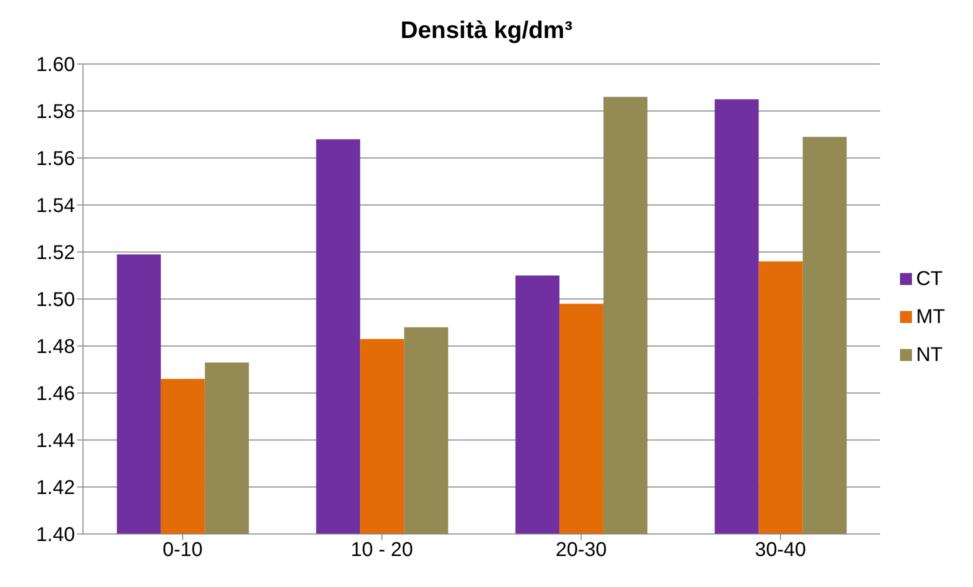 Image resolution: width=973 pixels, height=587 pixels. What do you see at coordinates (55, 65) in the screenshot?
I see `y-tick-label: 1.60` at bounding box center [55, 65].